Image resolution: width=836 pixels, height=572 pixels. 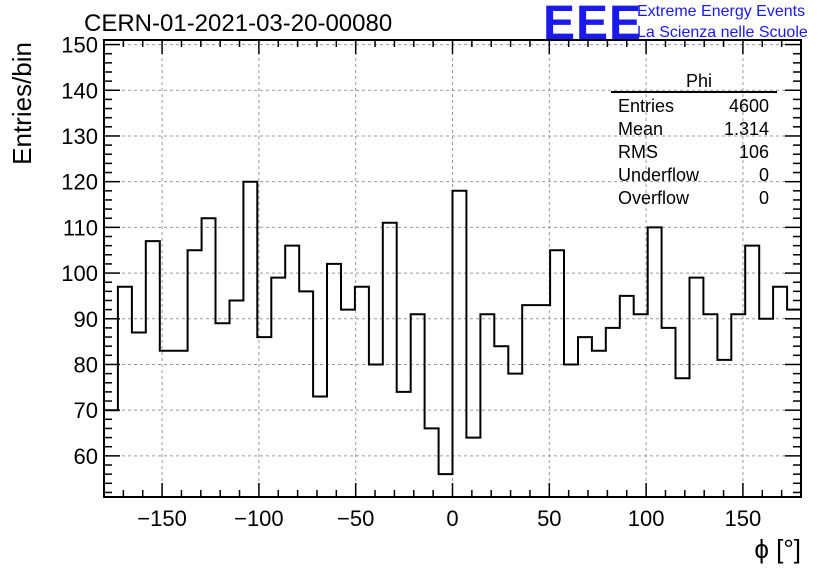 What do you see at coordinates (259, 518) in the screenshot?
I see `x-tick-label: −100` at bounding box center [259, 518].